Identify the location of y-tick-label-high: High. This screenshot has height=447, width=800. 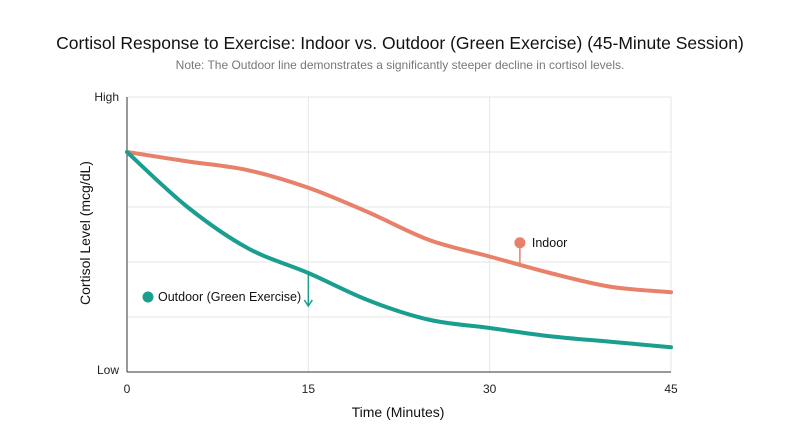
(106, 97).